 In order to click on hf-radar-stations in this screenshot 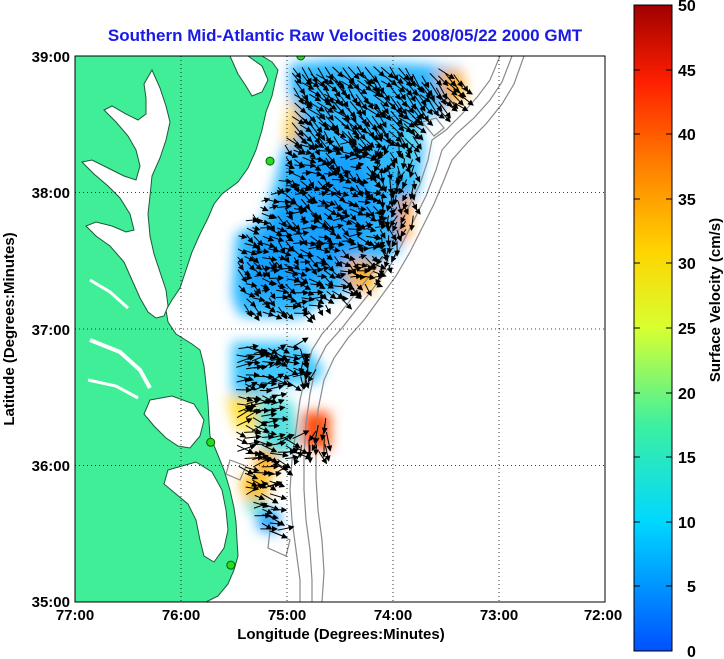, I will do `click(256, 313)`.